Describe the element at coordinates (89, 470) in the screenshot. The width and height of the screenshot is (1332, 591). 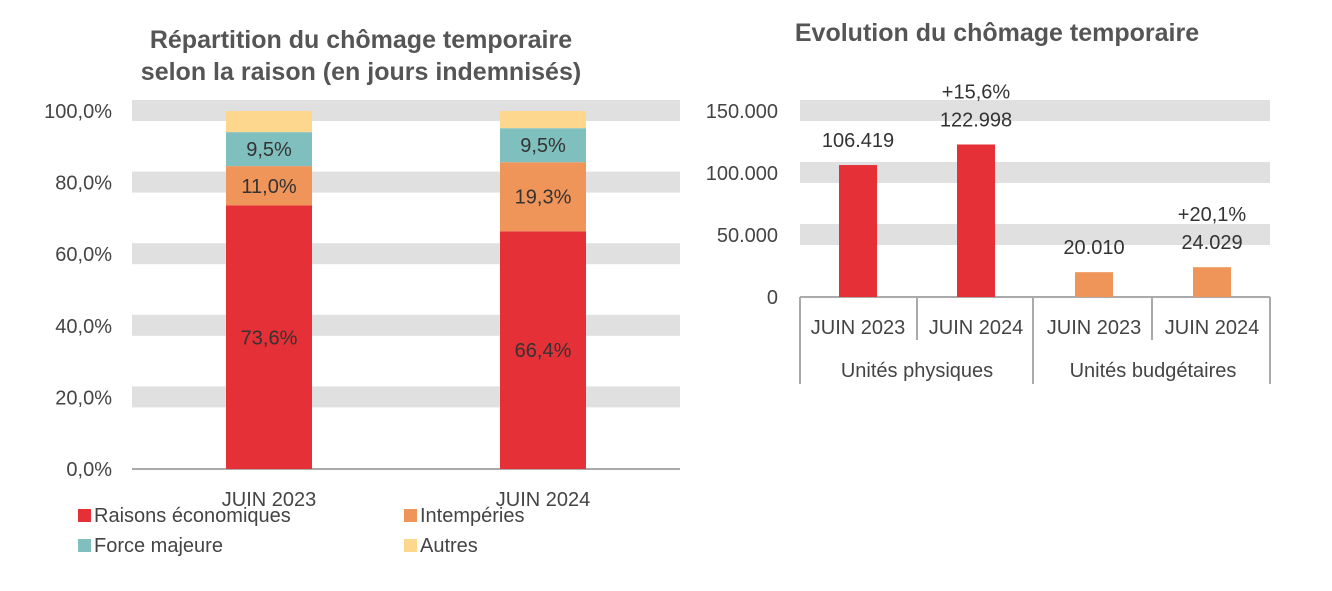
I see `y-tick-label: 0,0%` at that location.